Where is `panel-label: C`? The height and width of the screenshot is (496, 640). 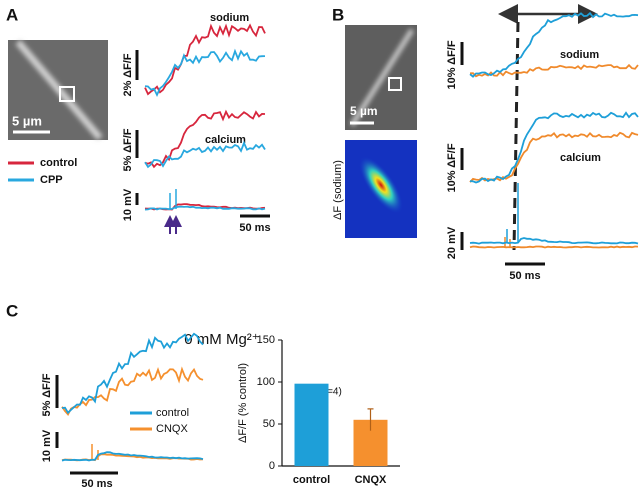 panel-label: C is located at coordinates (12, 310).